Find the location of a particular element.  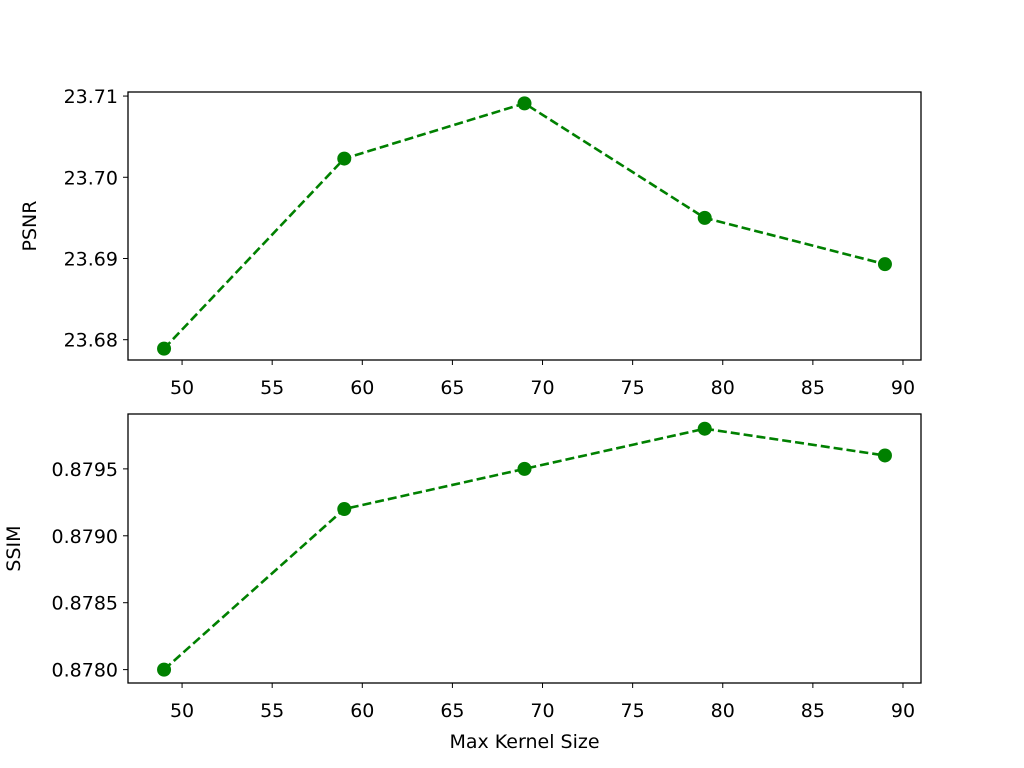

ssim-x-axis-label: Max Kernel Size is located at coordinates (524, 742).